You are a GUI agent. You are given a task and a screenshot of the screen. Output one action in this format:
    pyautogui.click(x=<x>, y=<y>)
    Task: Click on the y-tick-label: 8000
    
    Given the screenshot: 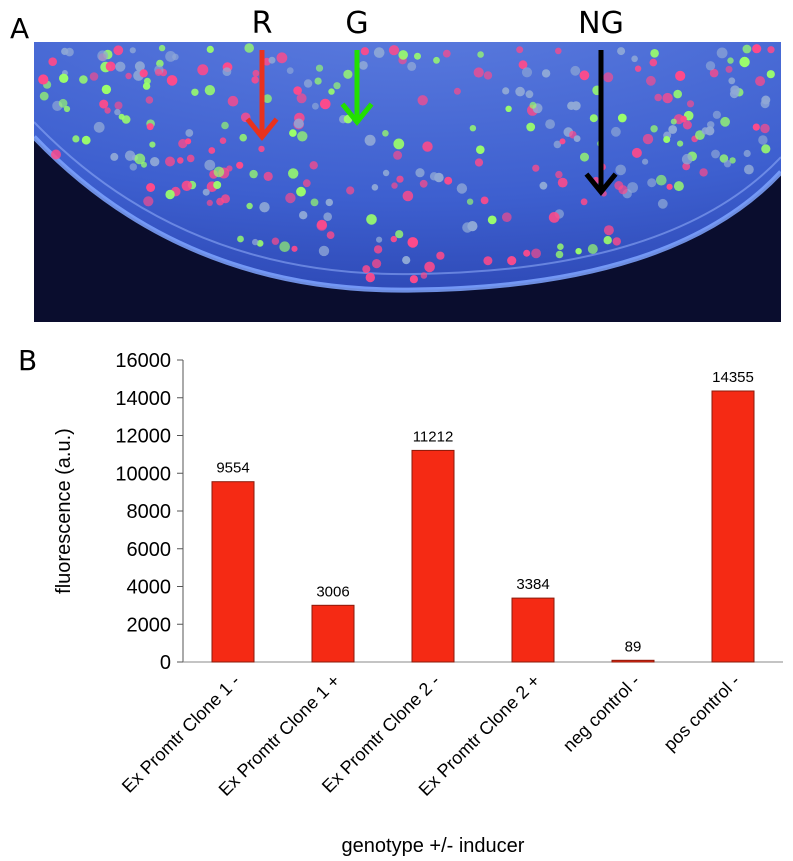 What is the action you would take?
    pyautogui.click(x=149, y=512)
    